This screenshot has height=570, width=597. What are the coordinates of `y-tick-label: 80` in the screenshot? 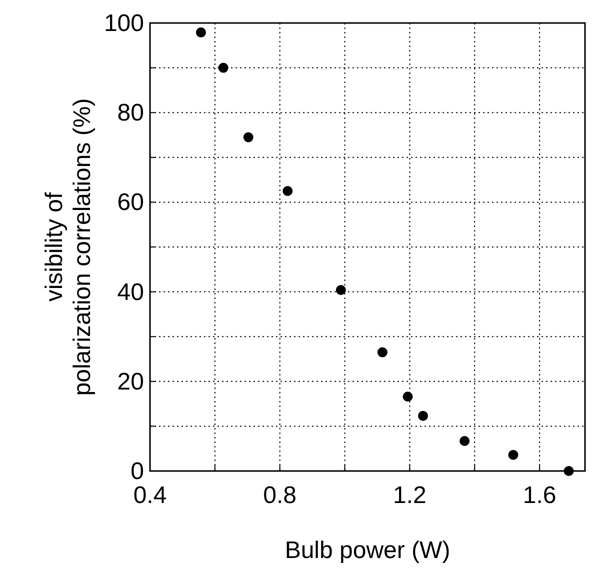 It's located at (130, 113).